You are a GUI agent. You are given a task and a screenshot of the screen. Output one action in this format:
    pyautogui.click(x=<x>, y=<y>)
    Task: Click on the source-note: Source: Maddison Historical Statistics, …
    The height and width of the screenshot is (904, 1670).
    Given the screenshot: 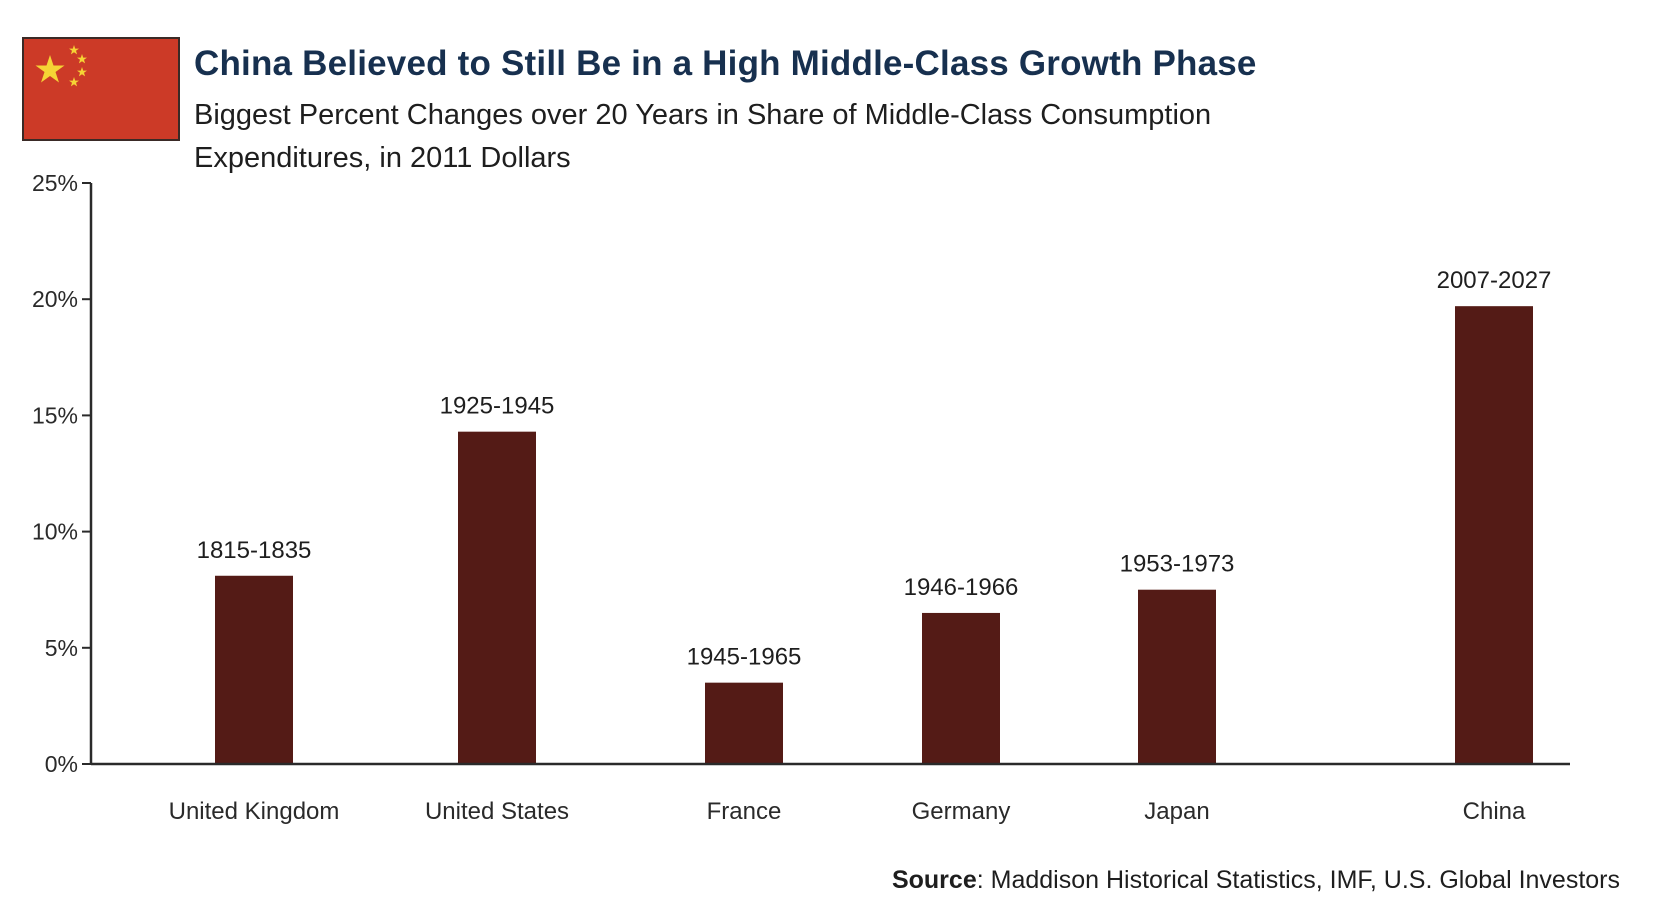 What is the action you would take?
    pyautogui.click(x=810, y=880)
    